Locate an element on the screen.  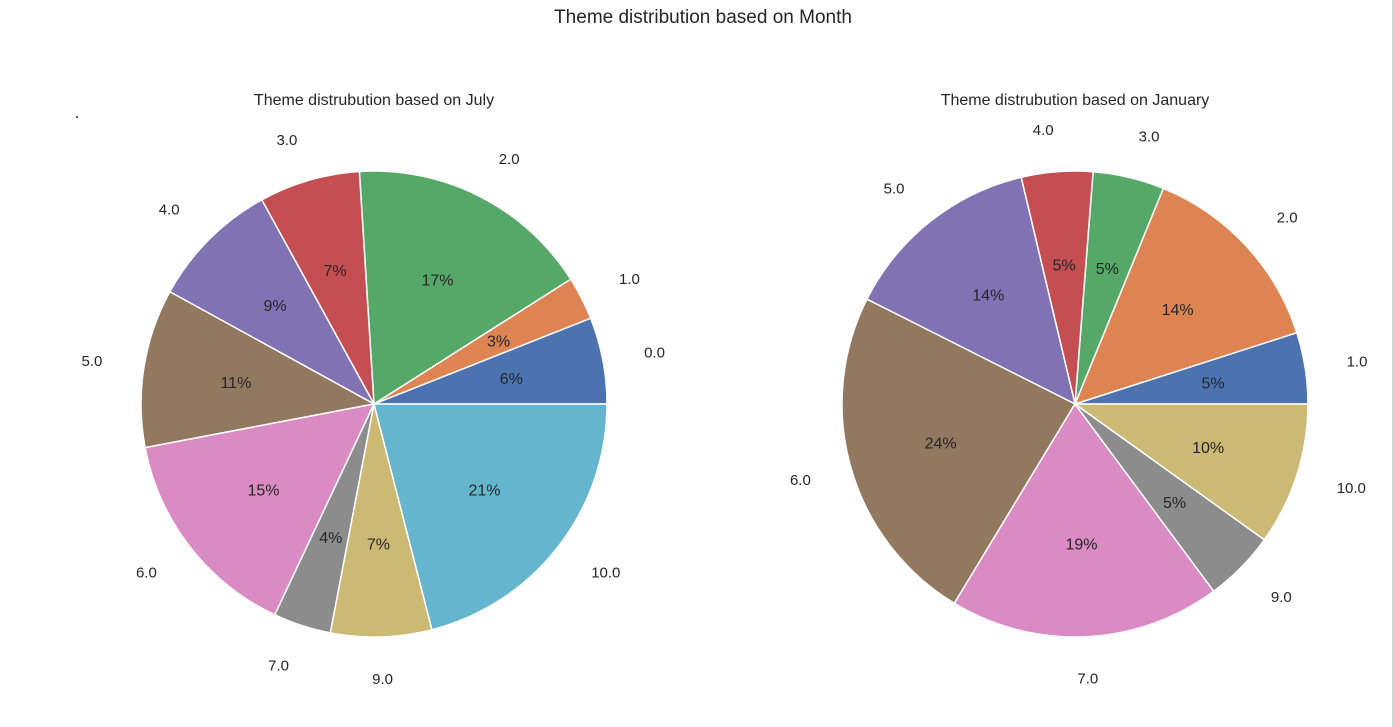
pie-category-label-january-10.0: 10.0 is located at coordinates (1351, 488).